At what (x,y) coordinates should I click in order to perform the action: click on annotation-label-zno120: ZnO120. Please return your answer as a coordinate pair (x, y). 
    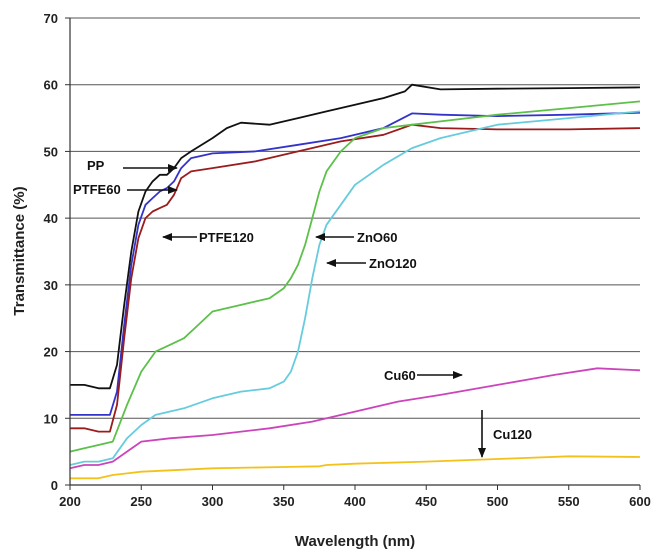
    Looking at the image, I should click on (393, 263).